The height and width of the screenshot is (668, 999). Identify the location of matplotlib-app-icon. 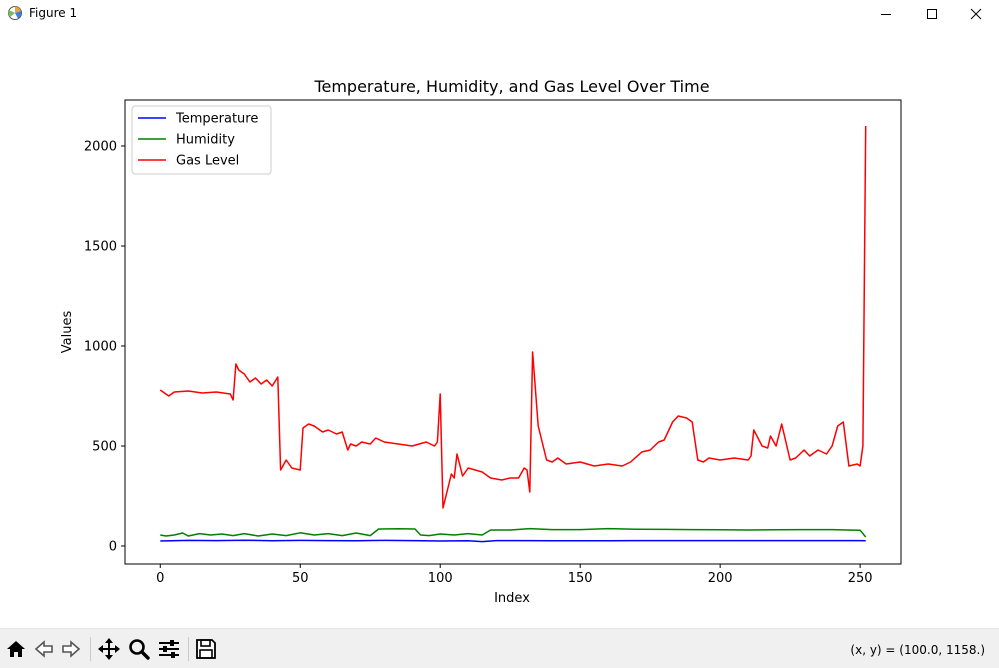
(15, 13).